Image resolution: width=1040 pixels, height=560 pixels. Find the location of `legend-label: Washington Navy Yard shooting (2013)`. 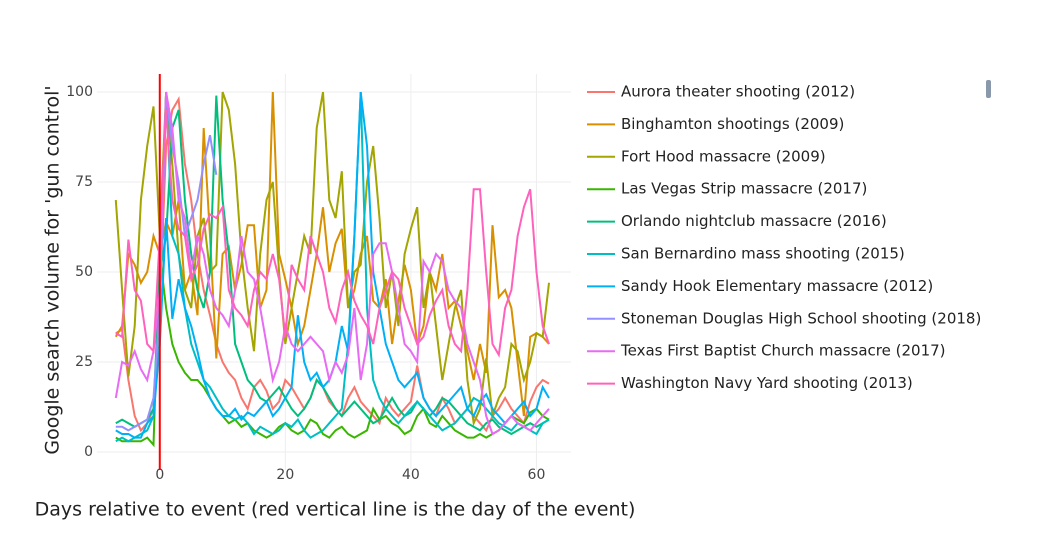

legend-label: Washington Navy Yard shooting (2013) is located at coordinates (767, 383).